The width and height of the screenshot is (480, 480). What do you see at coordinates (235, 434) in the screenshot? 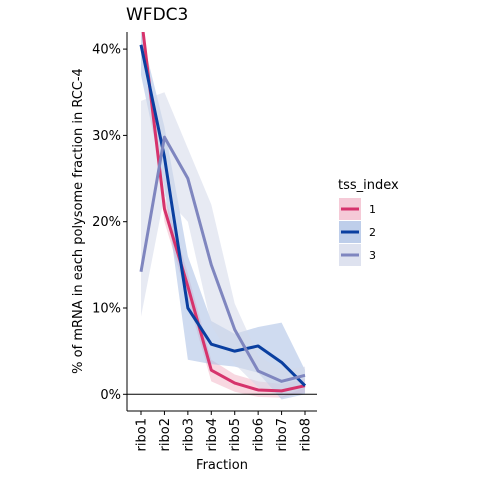
I see `x-tick-label: ribo5` at bounding box center [235, 434].